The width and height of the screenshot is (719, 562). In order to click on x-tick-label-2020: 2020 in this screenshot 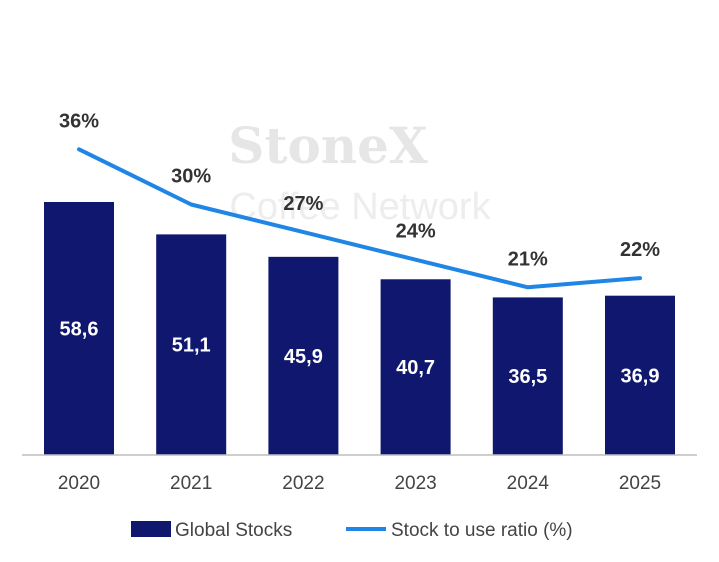, I will do `click(79, 483)`.